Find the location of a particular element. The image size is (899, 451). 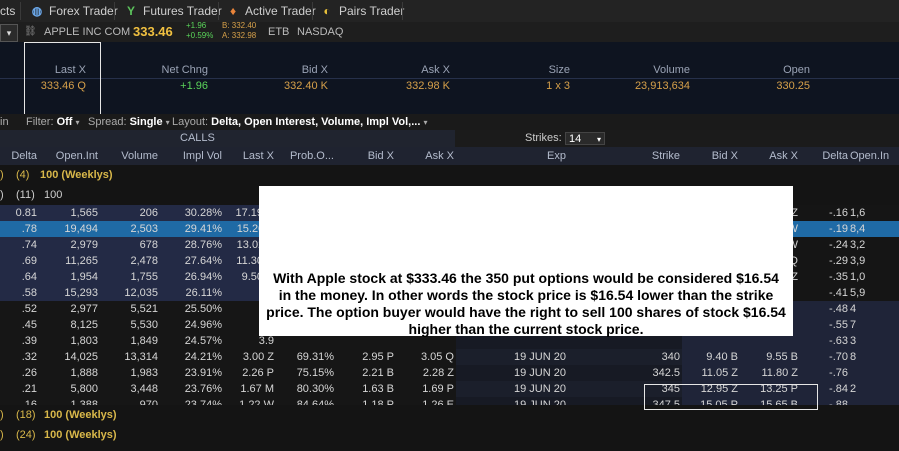

table-cell: 13.25 P is located at coordinates (779, 389).